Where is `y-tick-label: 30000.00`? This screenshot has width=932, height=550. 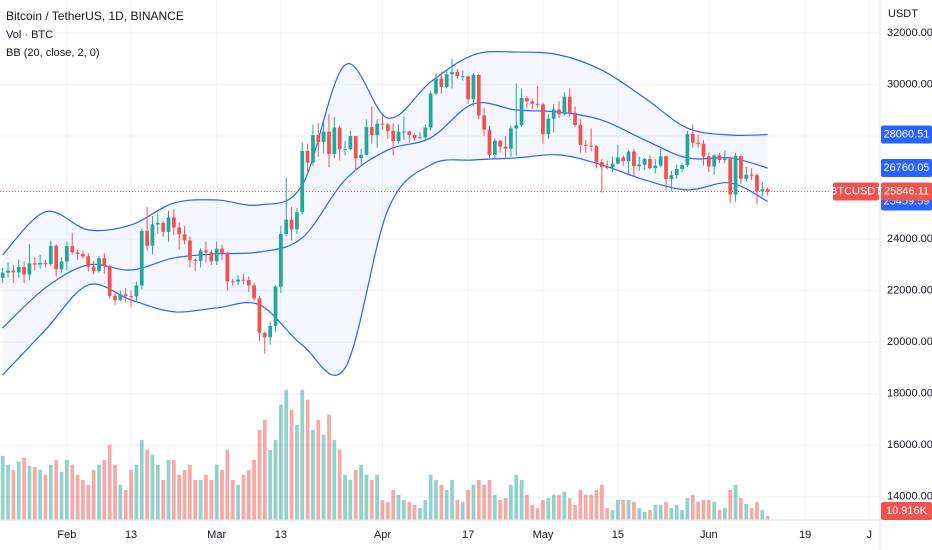
y-tick-label: 30000.00 is located at coordinates (909, 84).